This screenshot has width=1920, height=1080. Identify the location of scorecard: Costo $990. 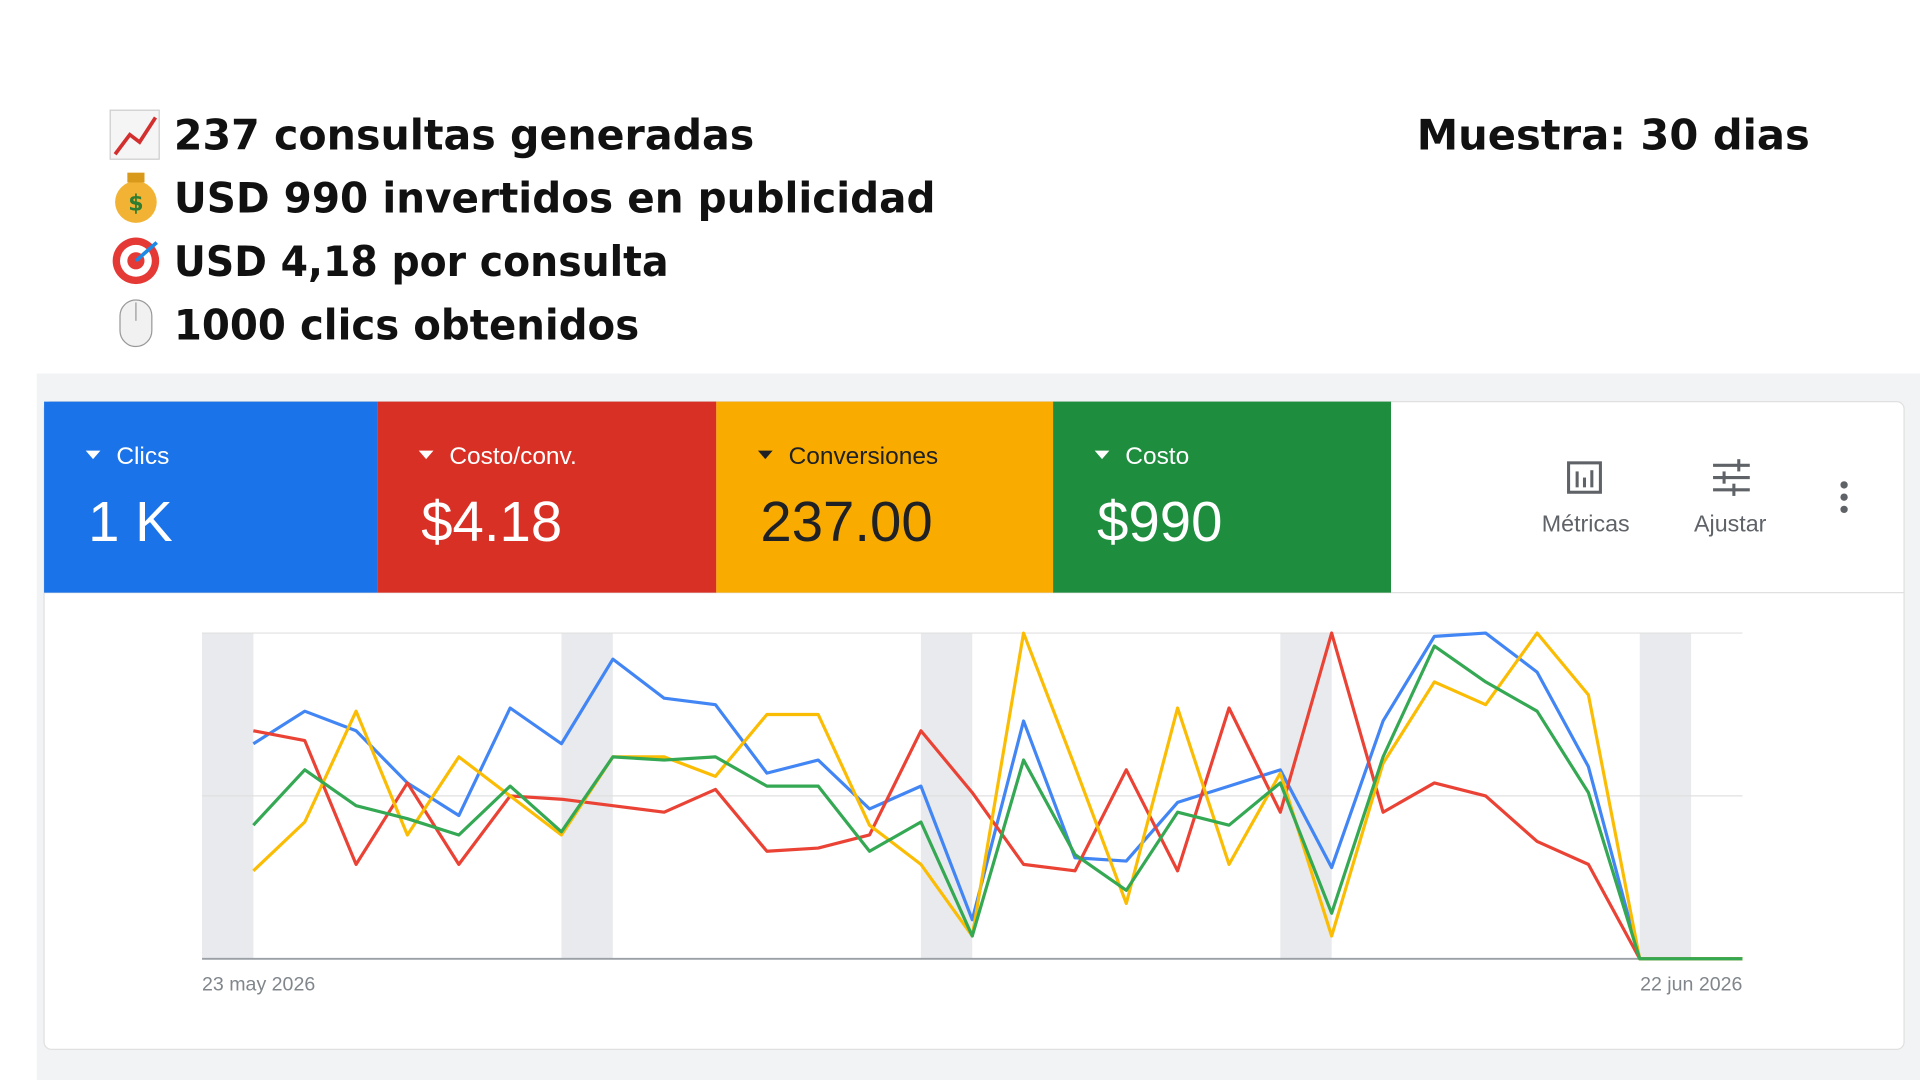
(1222, 497).